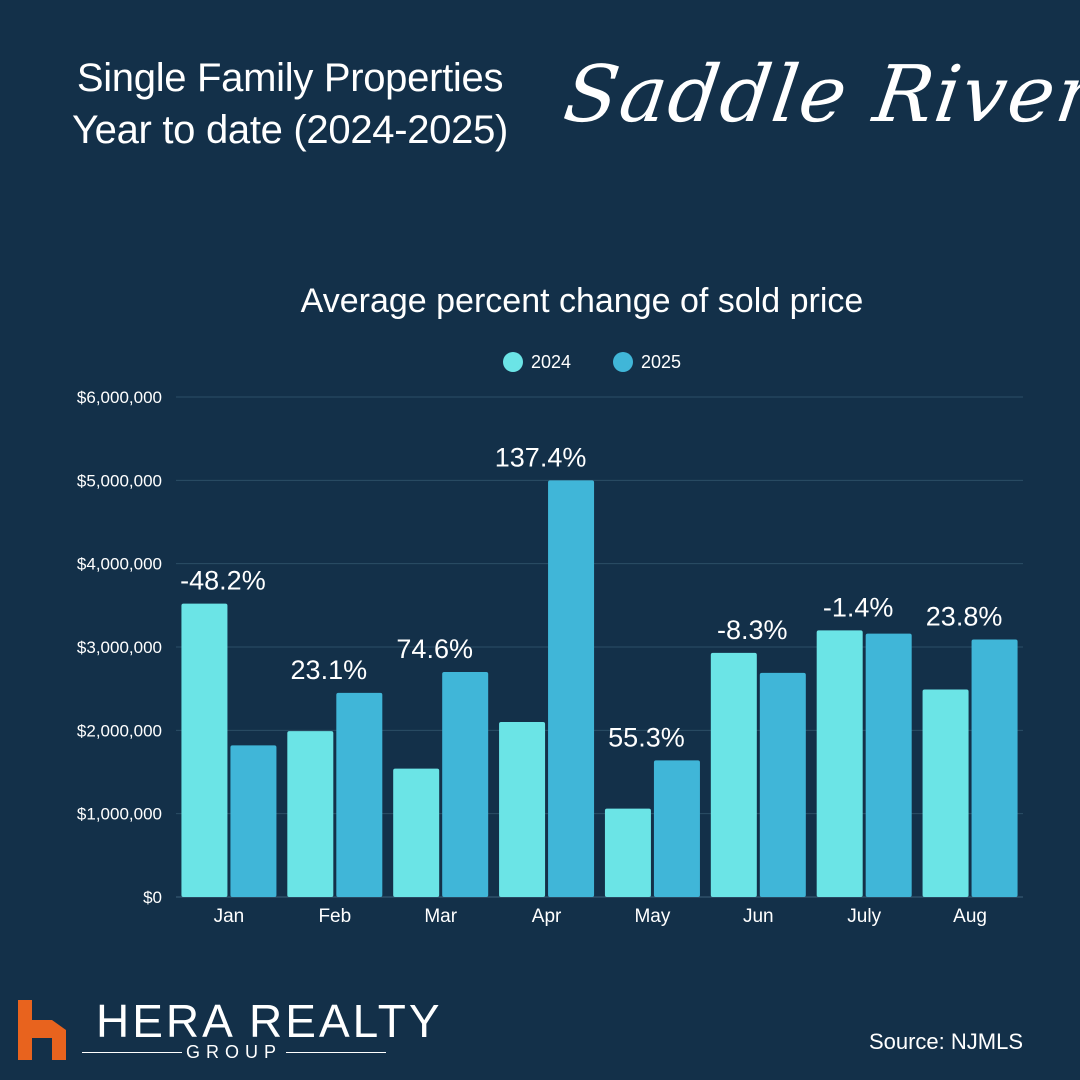 This screenshot has height=1080, width=1080. What do you see at coordinates (229, 916) in the screenshot?
I see `x-tick-label: Jan` at bounding box center [229, 916].